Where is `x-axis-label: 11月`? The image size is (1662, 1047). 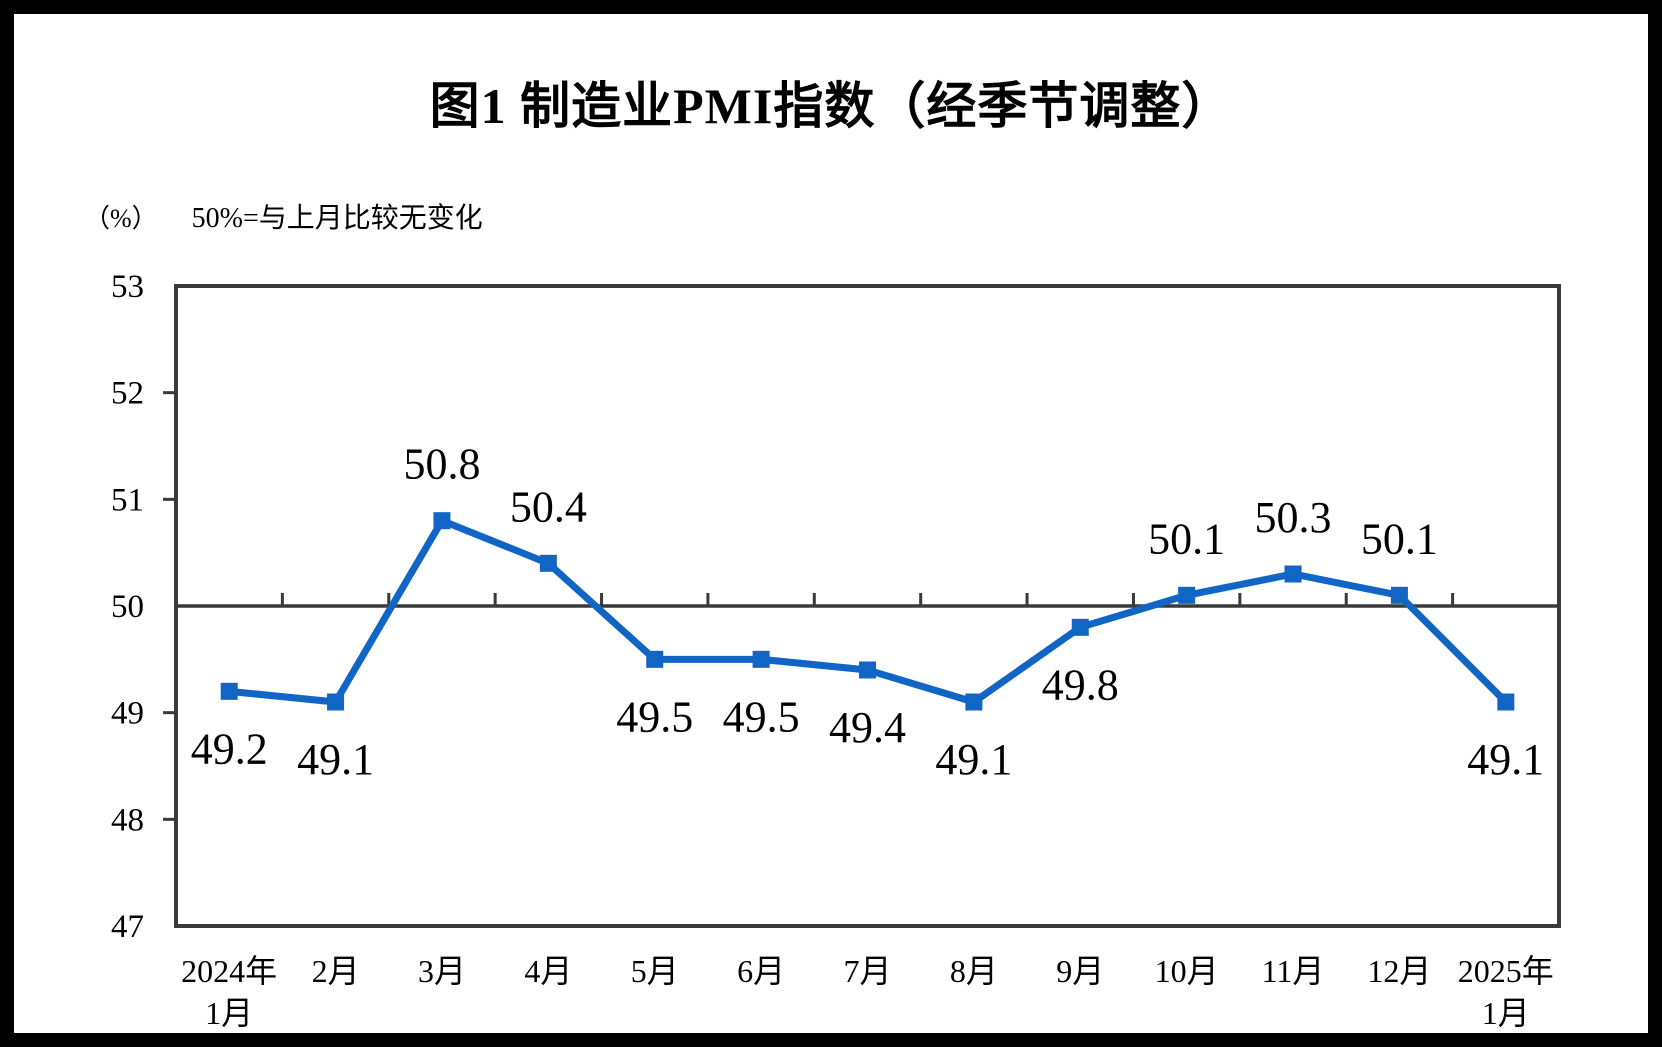
x-axis-label: 11月 is located at coordinates (1293, 971).